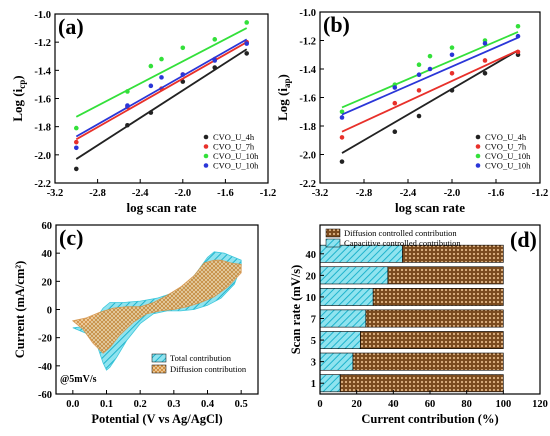  I want to click on y-tick-label: 60, so click(47, 226).